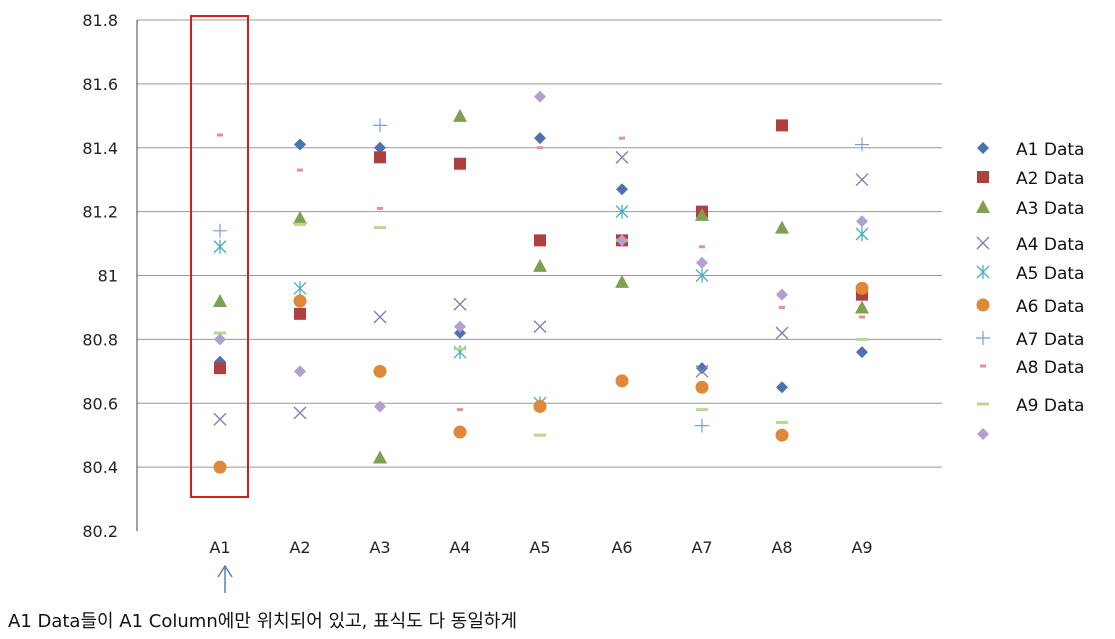 The image size is (1115, 639). What do you see at coordinates (100, 84) in the screenshot?
I see `y-tick-label: 81.6` at bounding box center [100, 84].